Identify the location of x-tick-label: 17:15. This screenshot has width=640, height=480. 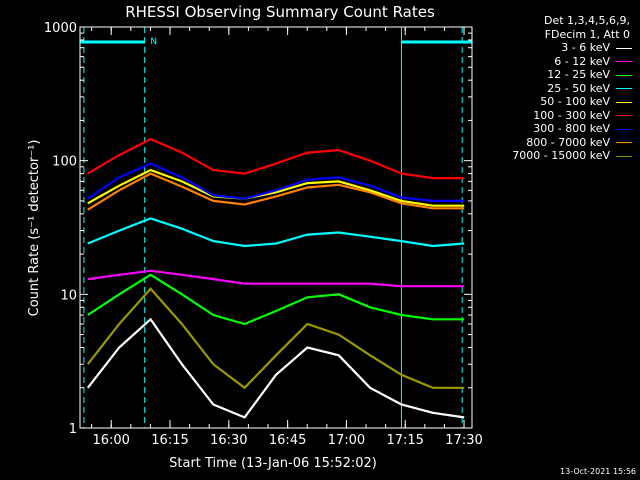
(404, 440).